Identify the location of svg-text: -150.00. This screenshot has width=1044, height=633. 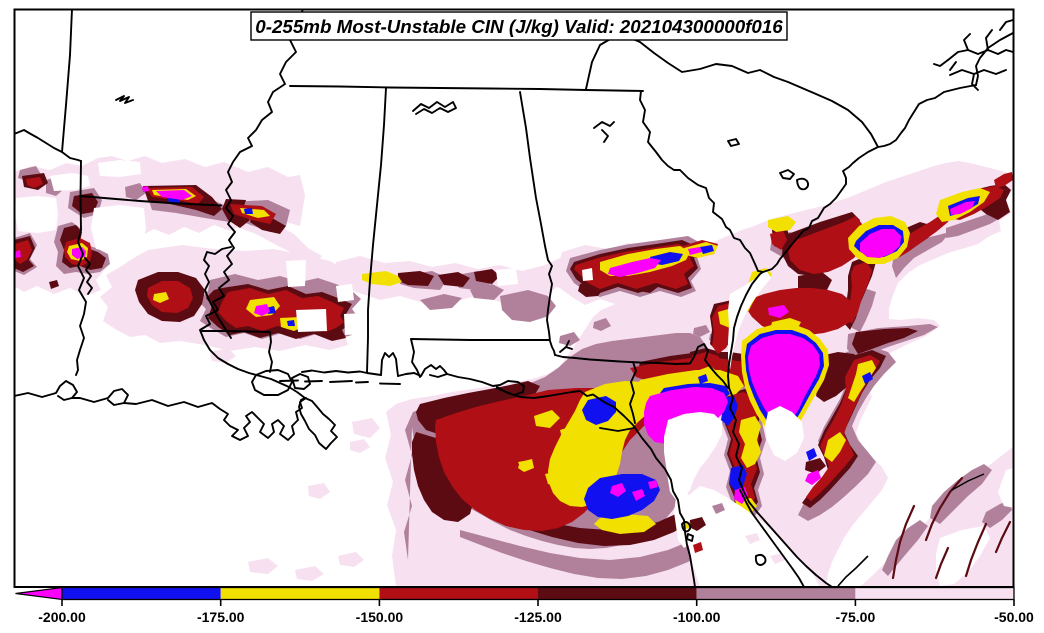
(380, 617).